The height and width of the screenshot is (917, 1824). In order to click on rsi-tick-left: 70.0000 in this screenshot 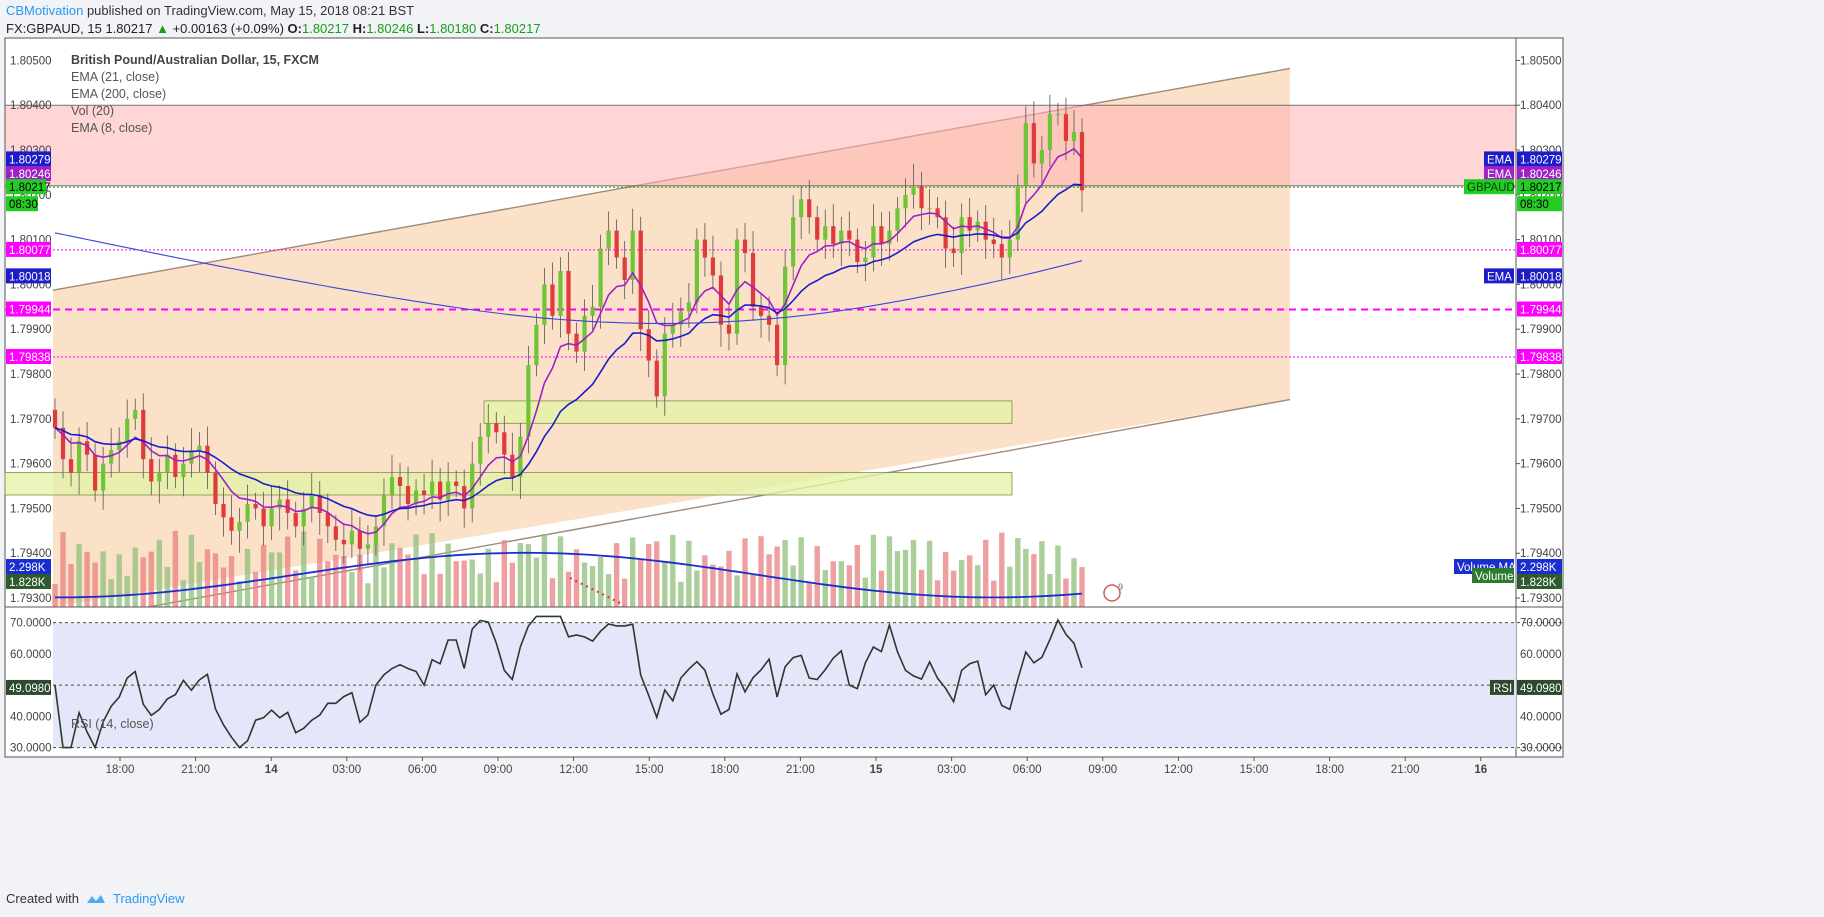, I will do `click(31, 624)`.